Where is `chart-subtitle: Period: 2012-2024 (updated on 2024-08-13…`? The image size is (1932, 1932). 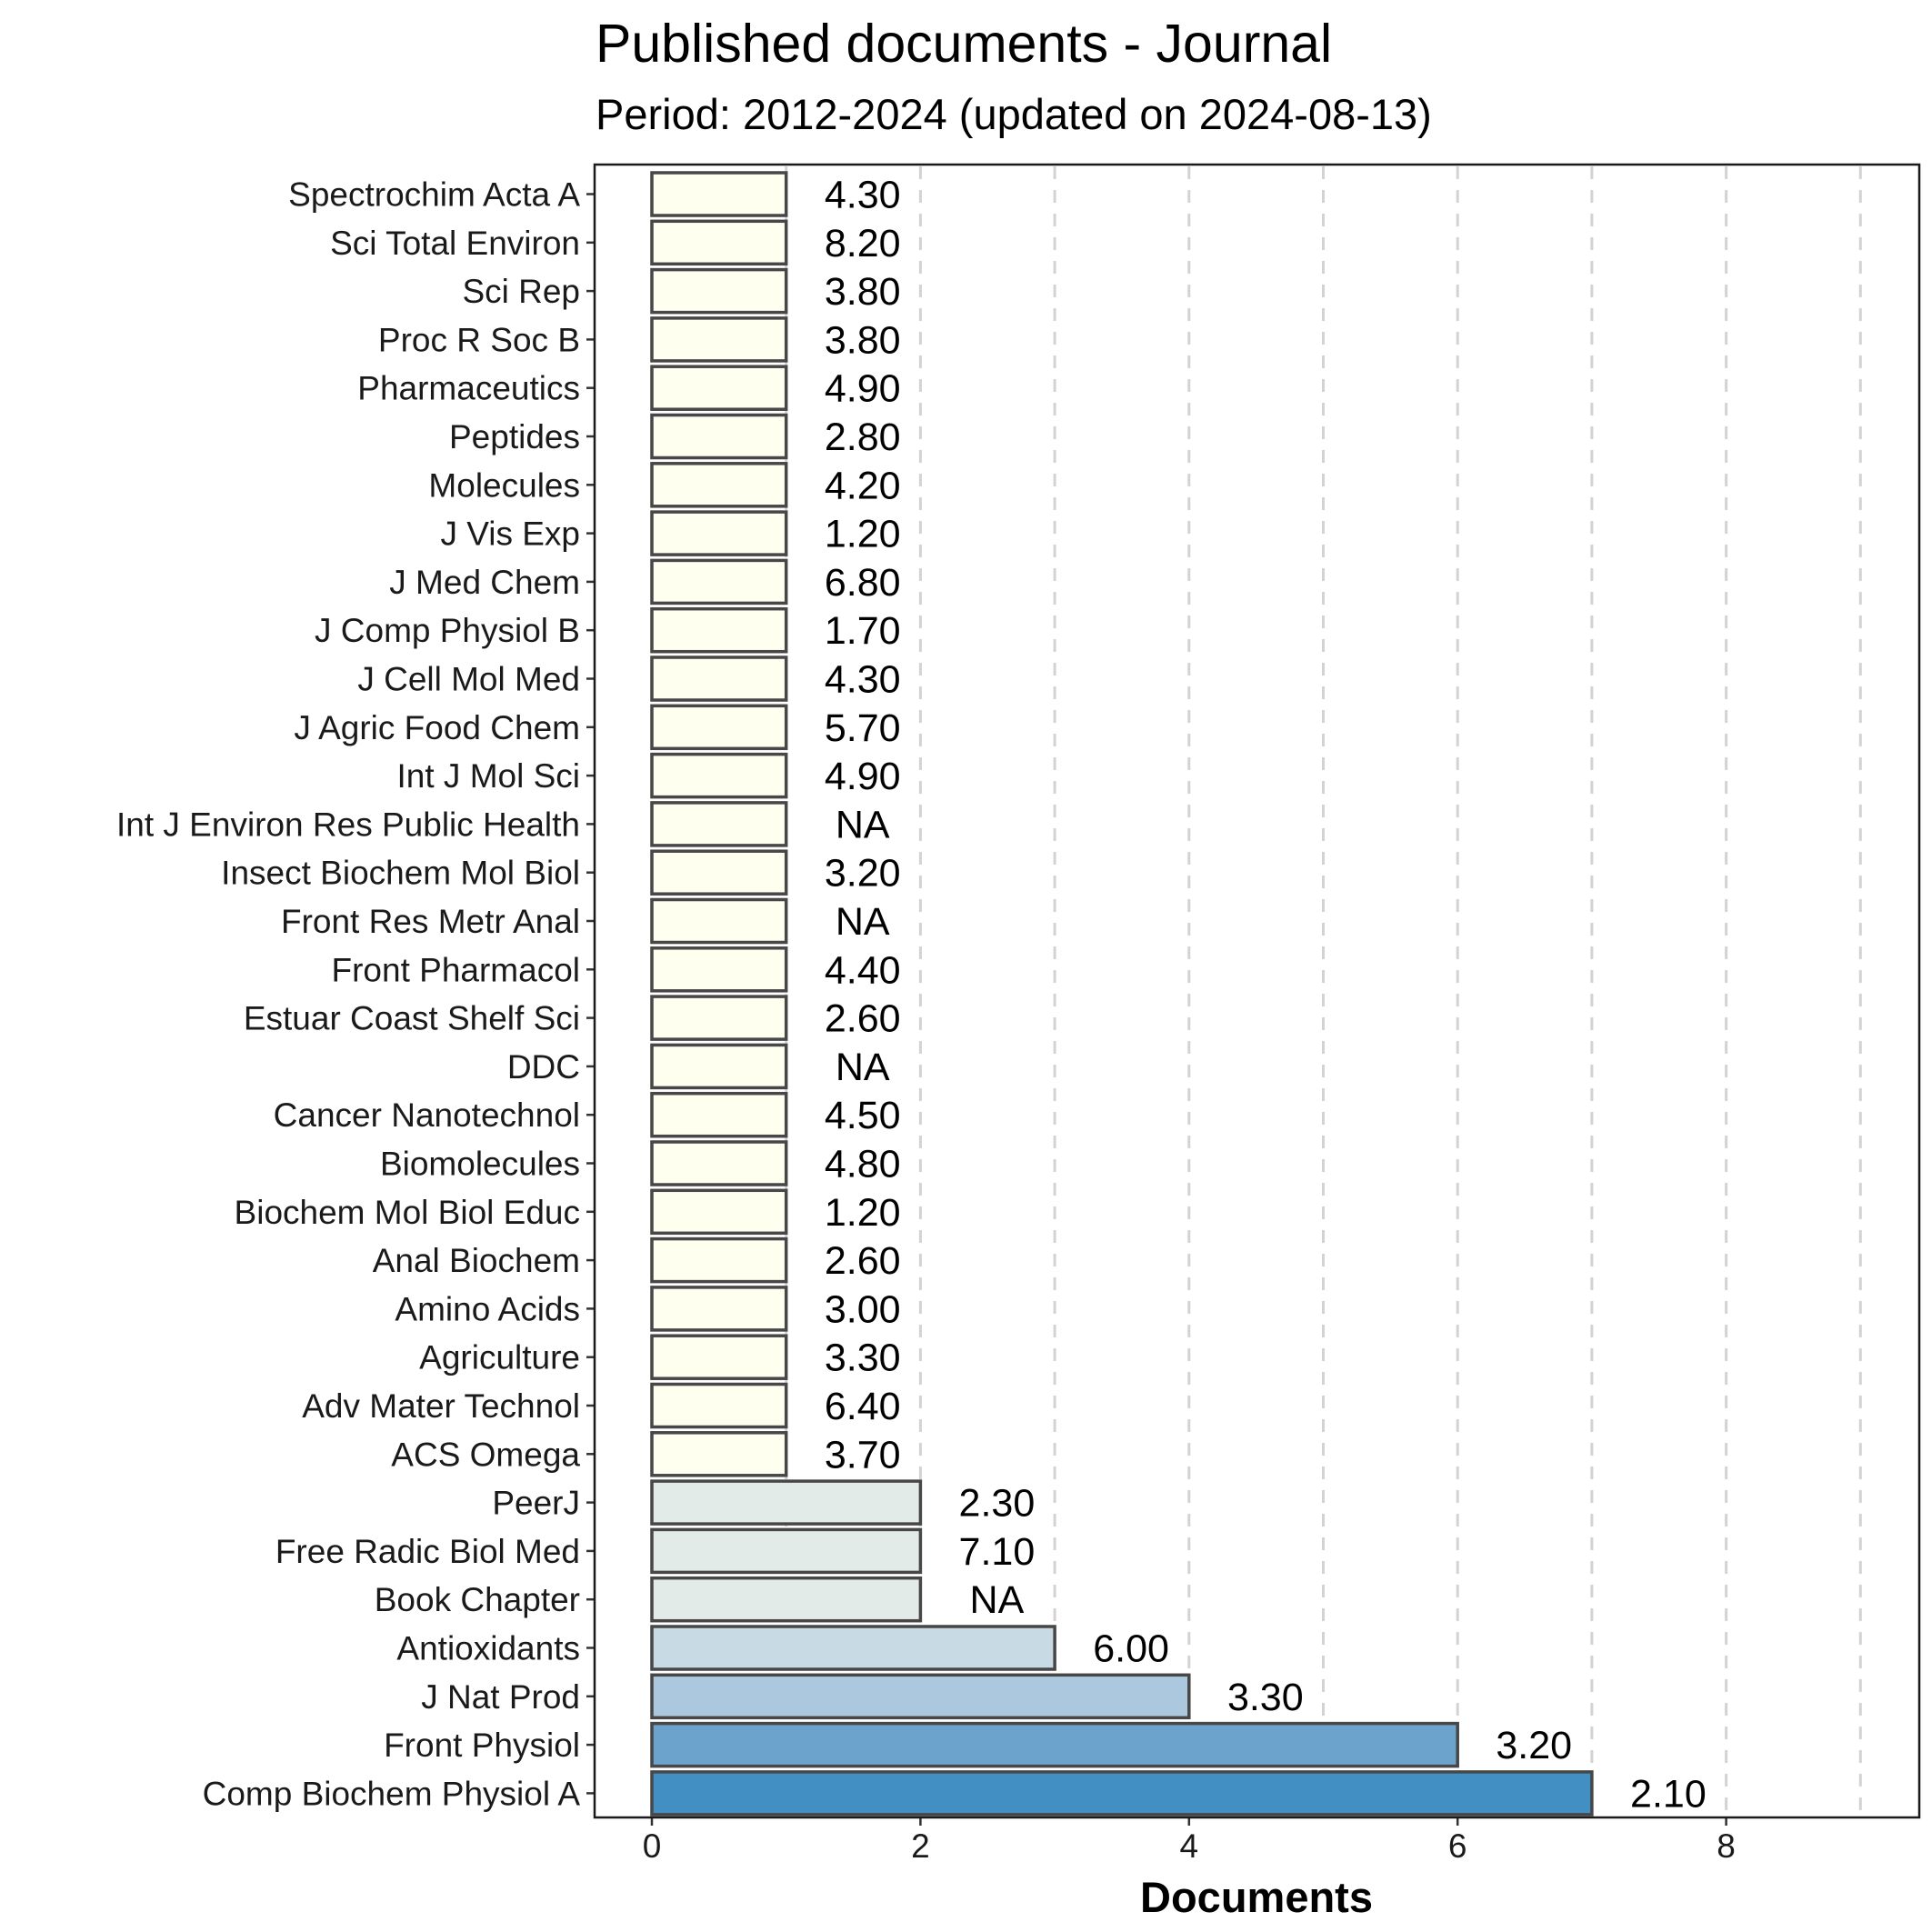 chart-subtitle: Period: 2012-2024 (updated on 2024-08-13… is located at coordinates (1014, 114).